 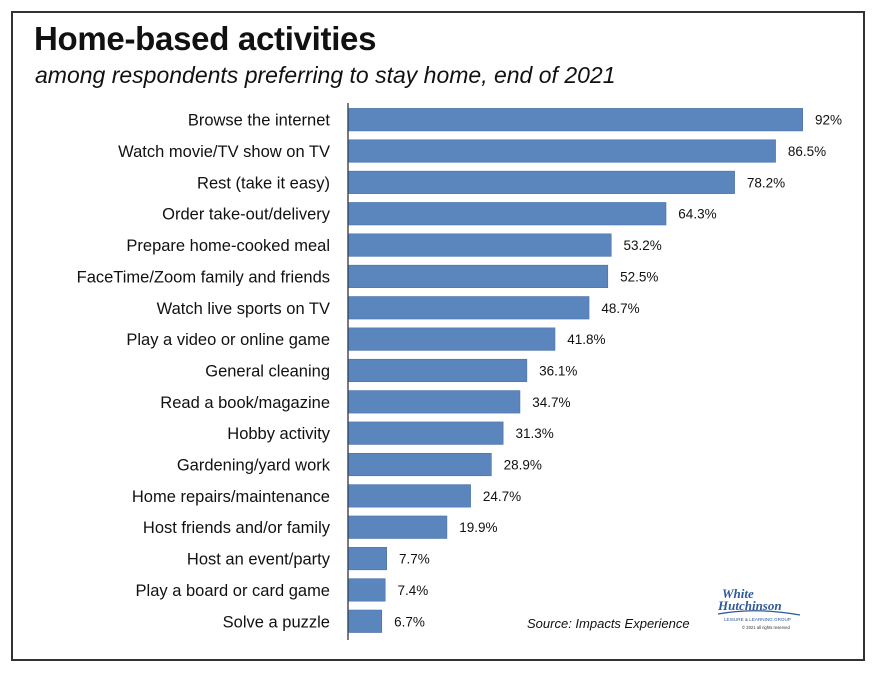 I want to click on category-label: Host an event/party, so click(x=259, y=560).